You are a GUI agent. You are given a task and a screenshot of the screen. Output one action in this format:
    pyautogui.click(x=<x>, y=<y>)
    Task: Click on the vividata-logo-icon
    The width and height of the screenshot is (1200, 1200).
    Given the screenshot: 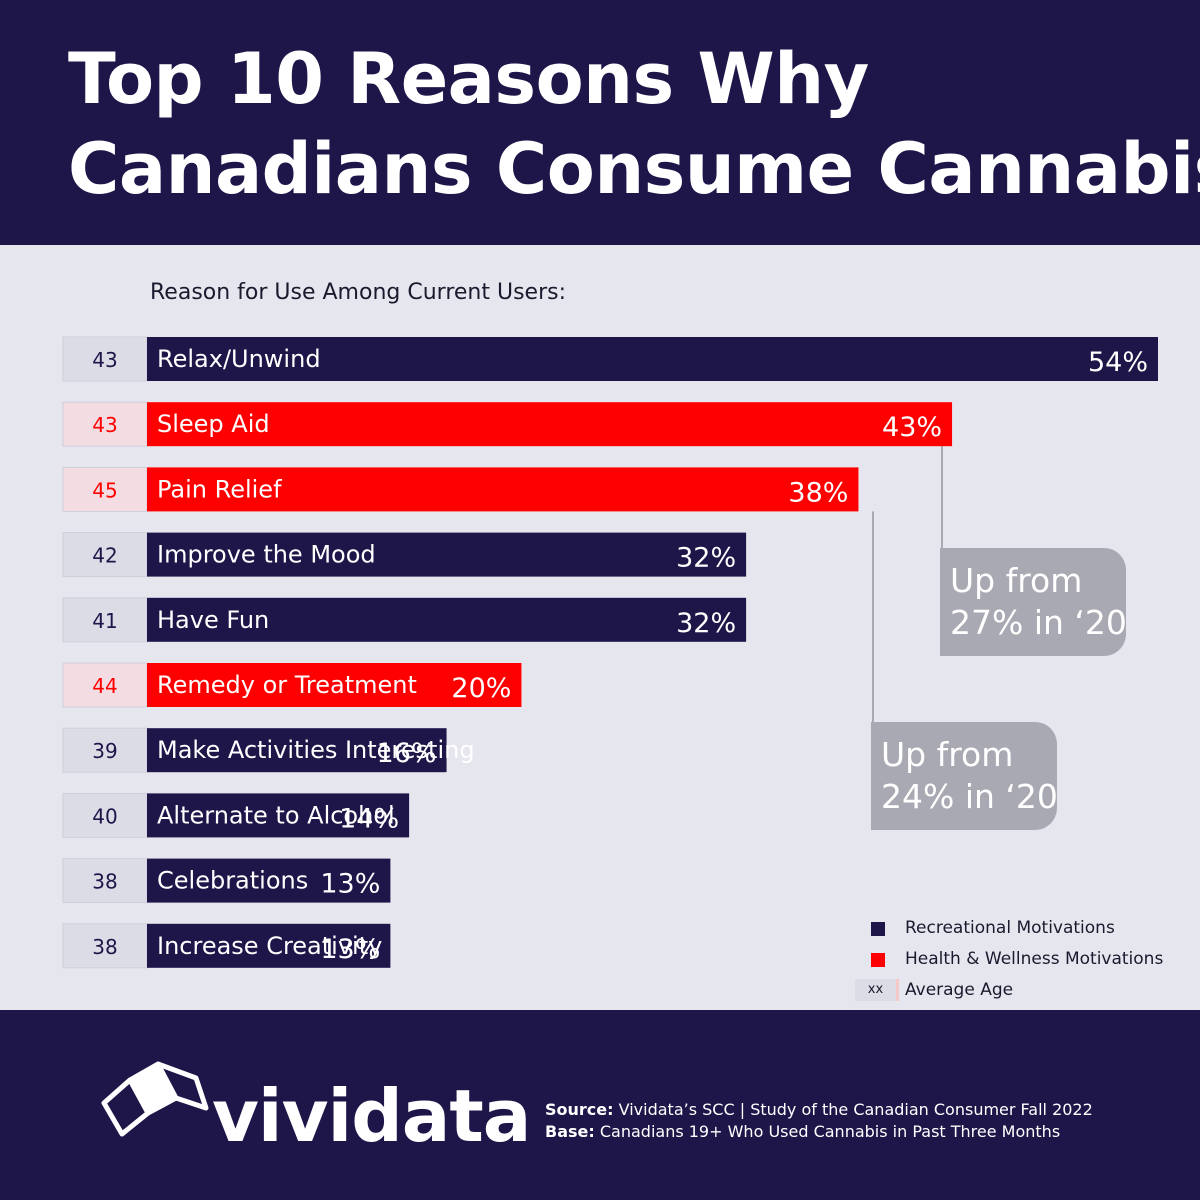 What is the action you would take?
    pyautogui.click(x=155, y=1099)
    